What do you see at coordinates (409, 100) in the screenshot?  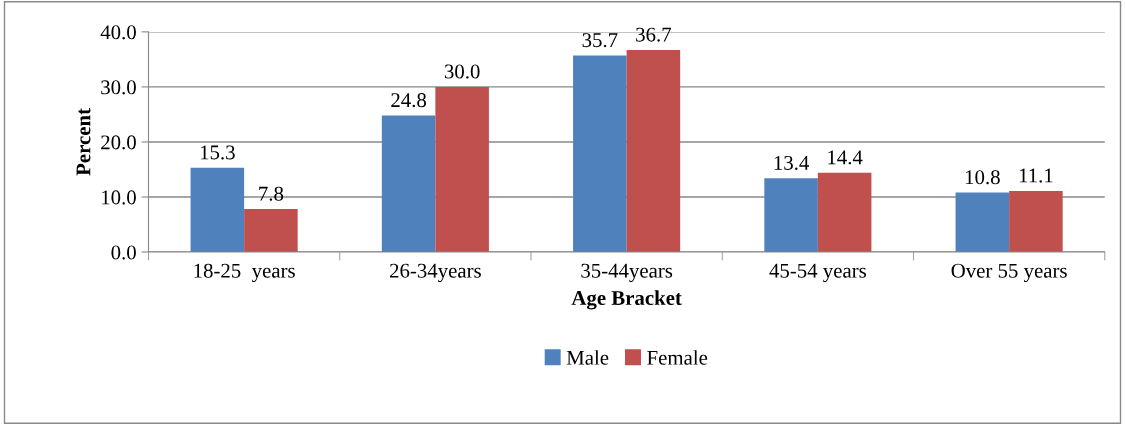 I see `text: 24.8` at bounding box center [409, 100].